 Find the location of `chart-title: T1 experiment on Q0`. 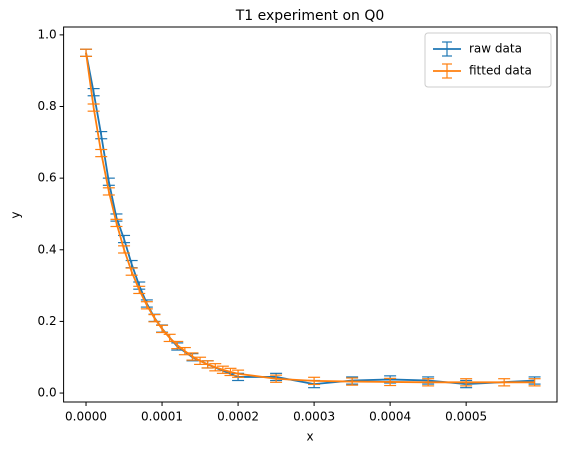

chart-title: T1 experiment on Q0 is located at coordinates (310, 16).